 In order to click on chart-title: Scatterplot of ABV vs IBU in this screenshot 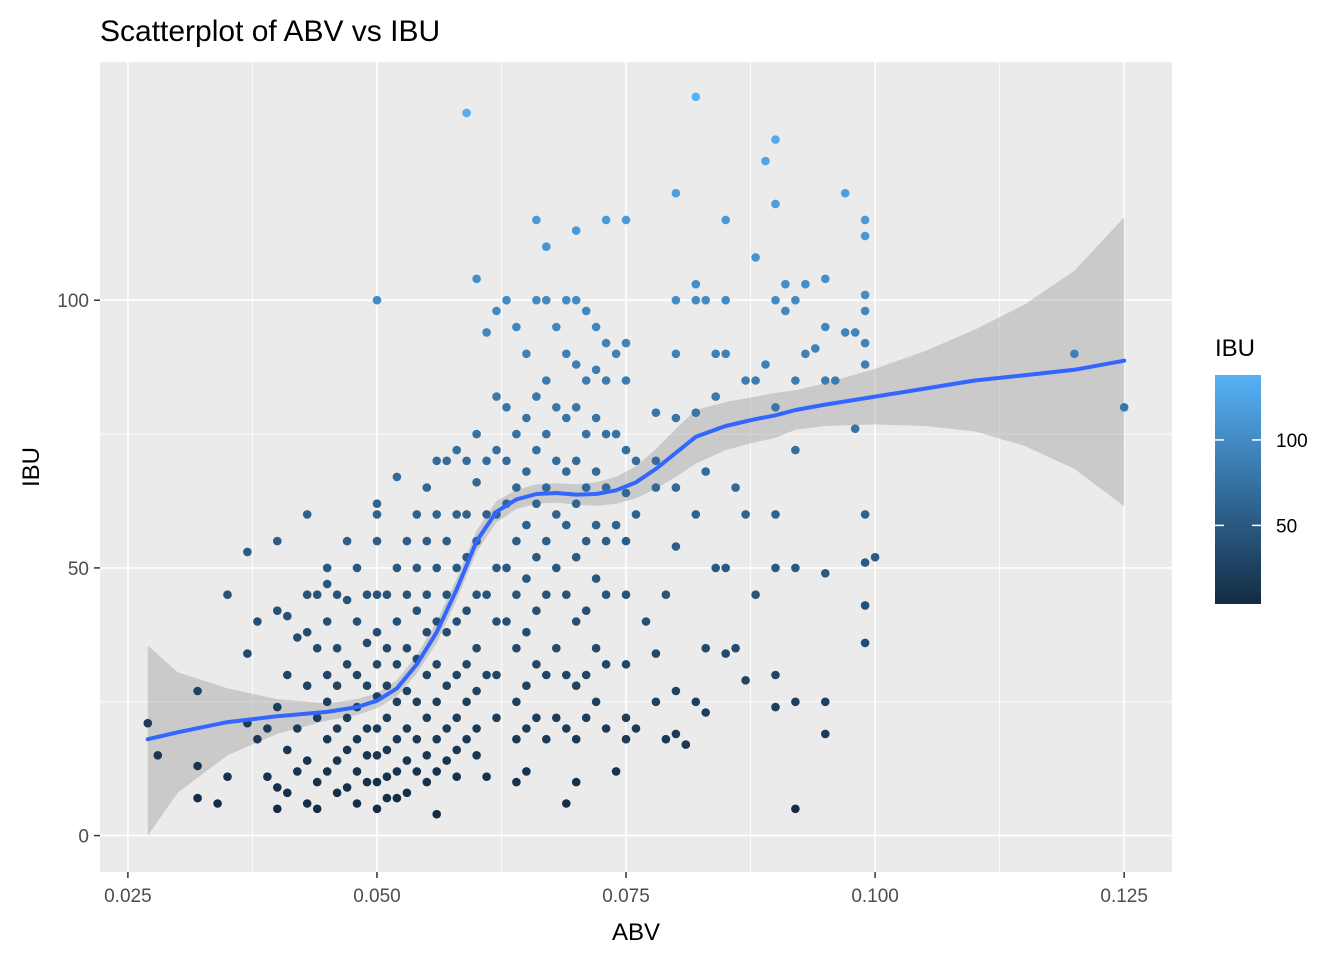, I will do `click(270, 31)`.